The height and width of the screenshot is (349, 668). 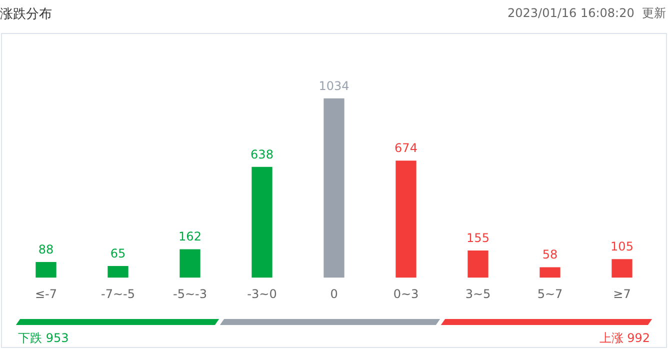 What do you see at coordinates (622, 293) in the screenshot?
I see `x-tick-label: ≥7` at bounding box center [622, 293].